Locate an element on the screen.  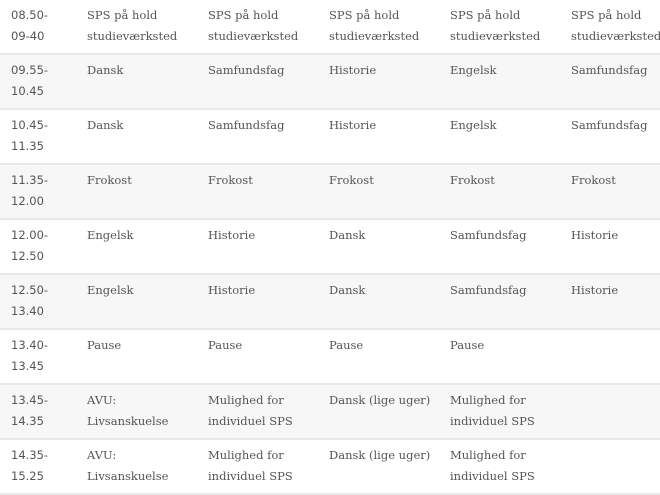
table-row: 13.40- 13.45 Pause Pause Pause Pause is located at coordinates (330, 357).